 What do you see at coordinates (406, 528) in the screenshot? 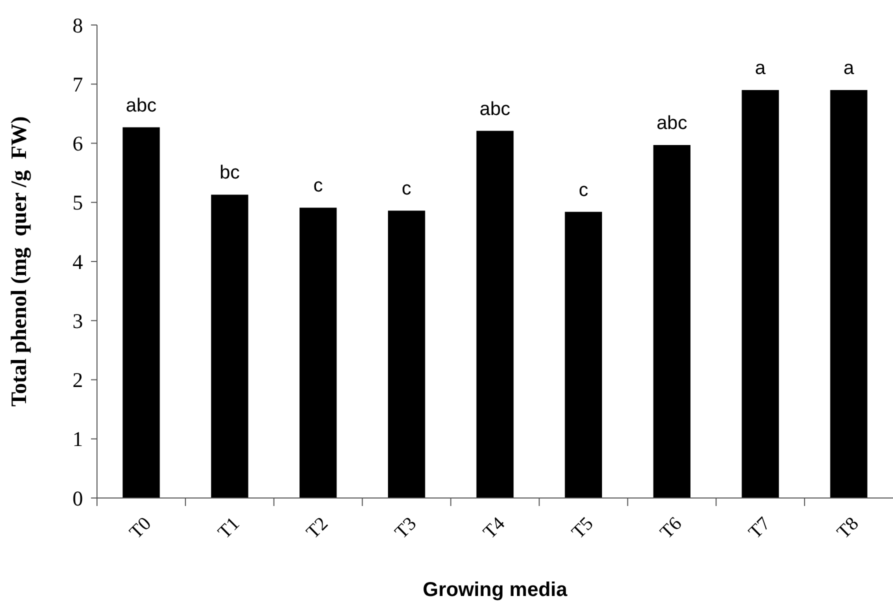
I see `x-tick-label: T3` at bounding box center [406, 528].